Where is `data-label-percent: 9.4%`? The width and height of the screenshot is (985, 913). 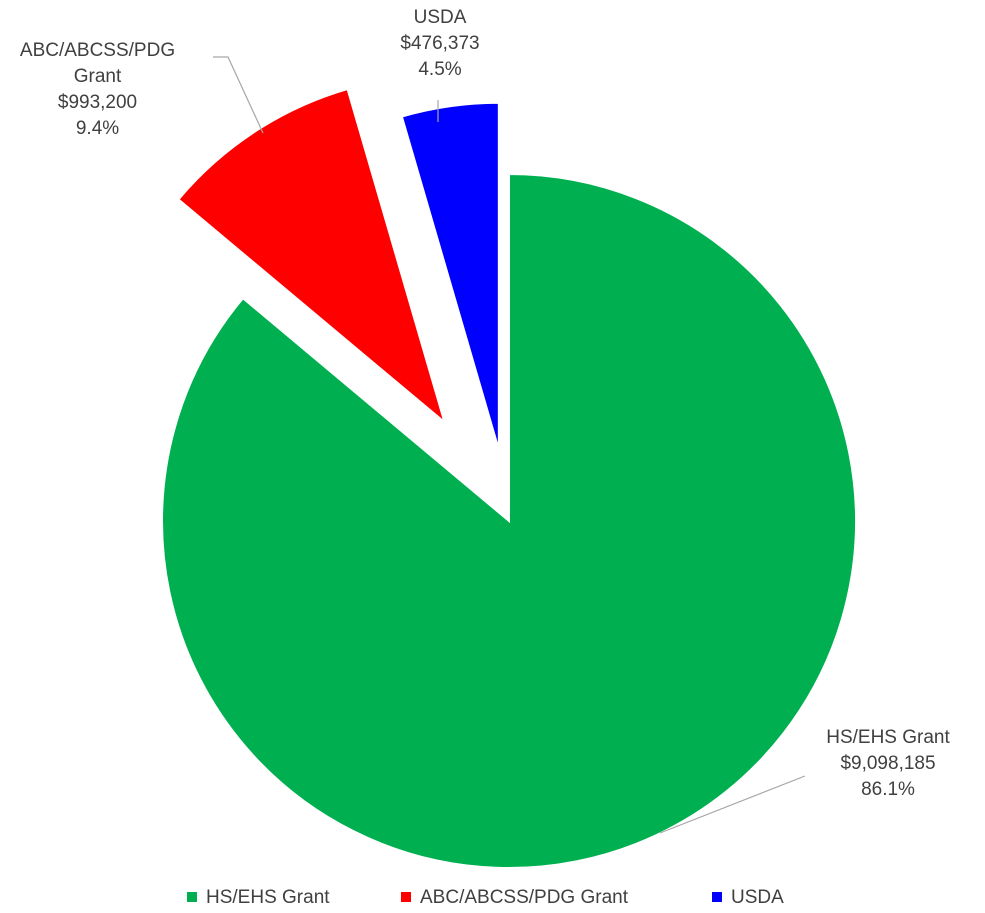 data-label-percent: 9.4% is located at coordinates (97, 128).